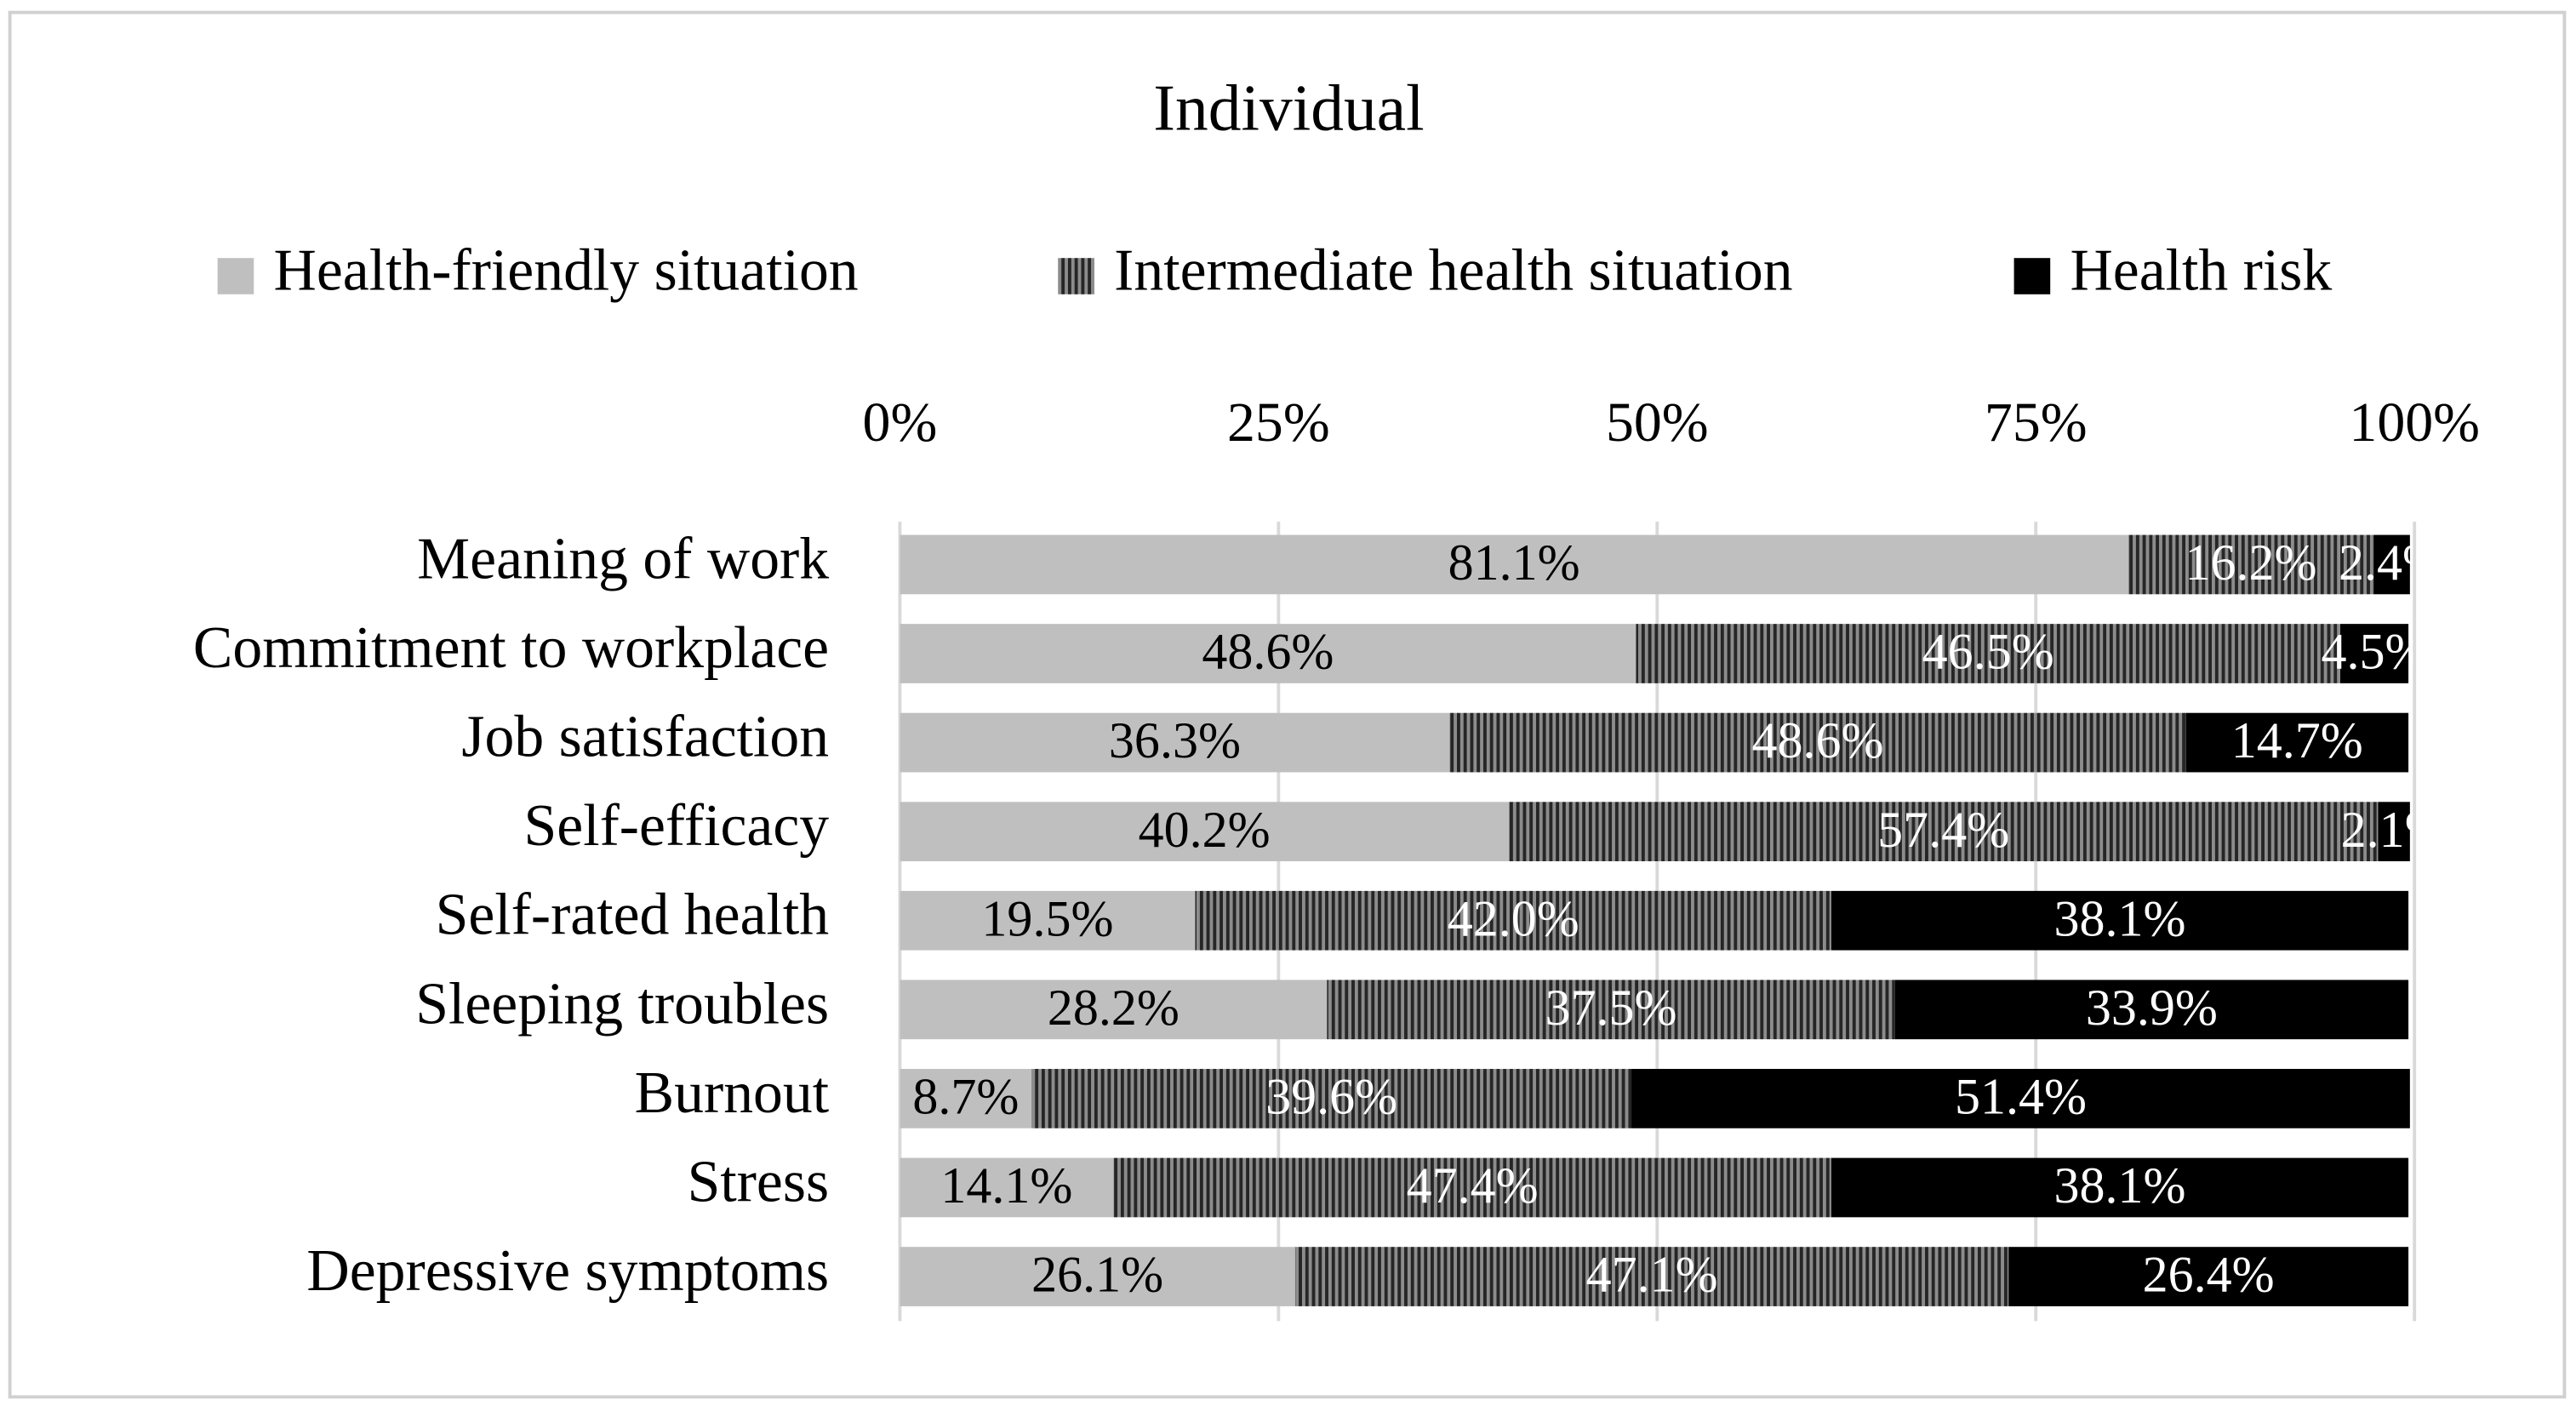 This screenshot has height=1411, width=2576. Describe the element at coordinates (623, 558) in the screenshot. I see `category-label: Meaning of work` at that location.